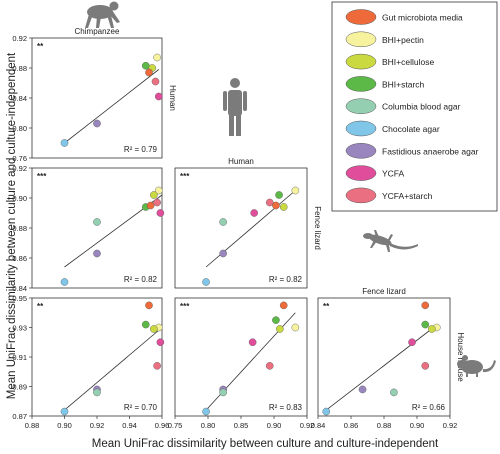  What do you see at coordinates (403, 40) in the screenshot?
I see `legend-label: BHI+pectin` at bounding box center [403, 40].